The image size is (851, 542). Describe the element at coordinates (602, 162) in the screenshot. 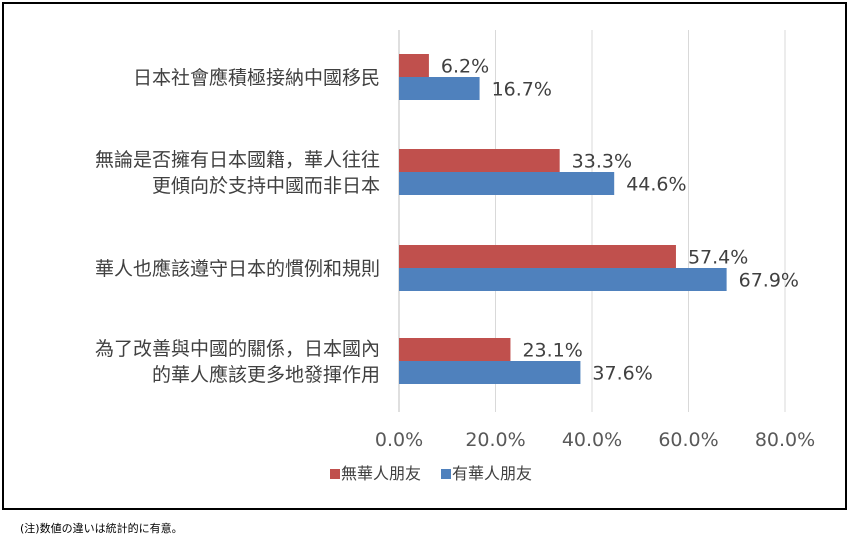

I see `data-label: 33.3%` at that location.